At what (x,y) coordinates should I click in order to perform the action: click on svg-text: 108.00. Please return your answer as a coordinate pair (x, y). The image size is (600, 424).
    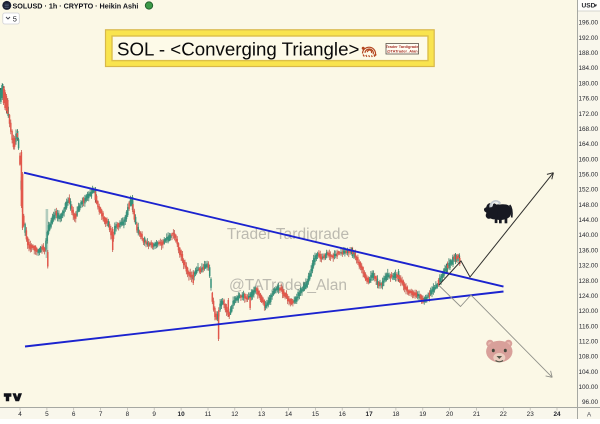
    Looking at the image, I should click on (588, 357).